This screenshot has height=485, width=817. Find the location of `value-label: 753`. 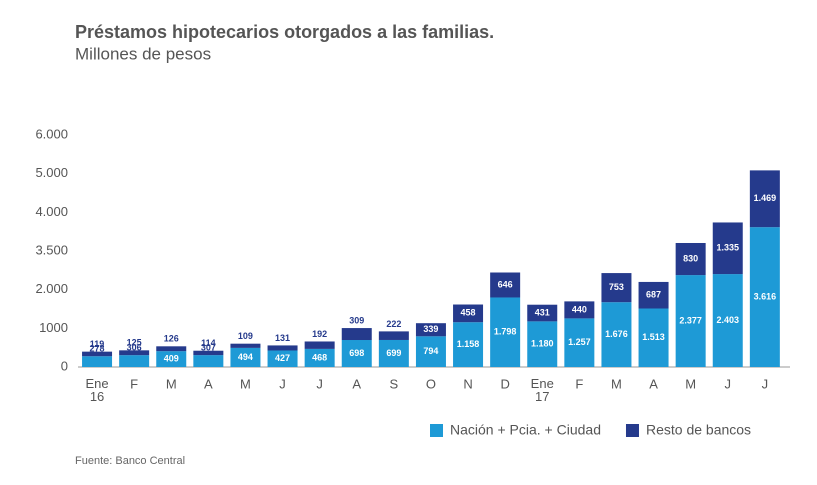

value-label: 753 is located at coordinates (616, 287).